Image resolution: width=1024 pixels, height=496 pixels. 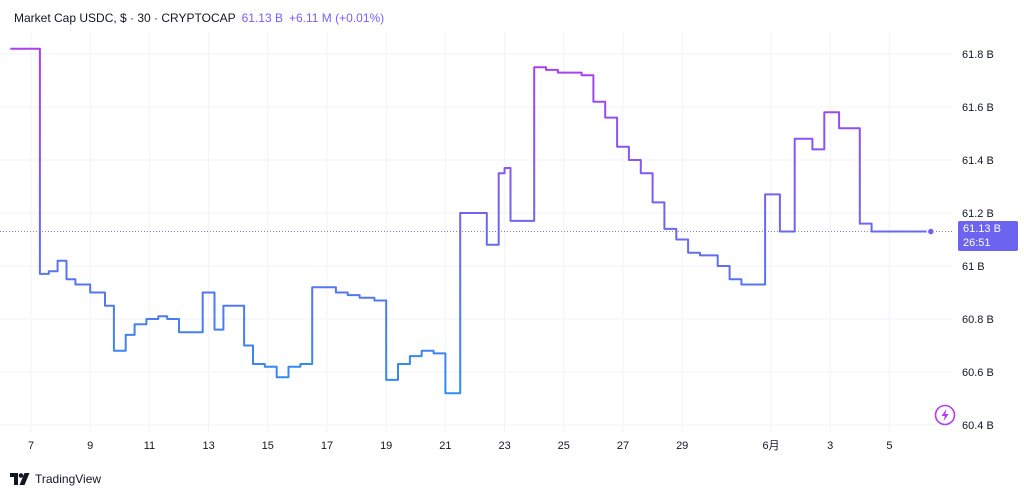 What do you see at coordinates (386, 446) in the screenshot?
I see `x-tick-label: 19` at bounding box center [386, 446].